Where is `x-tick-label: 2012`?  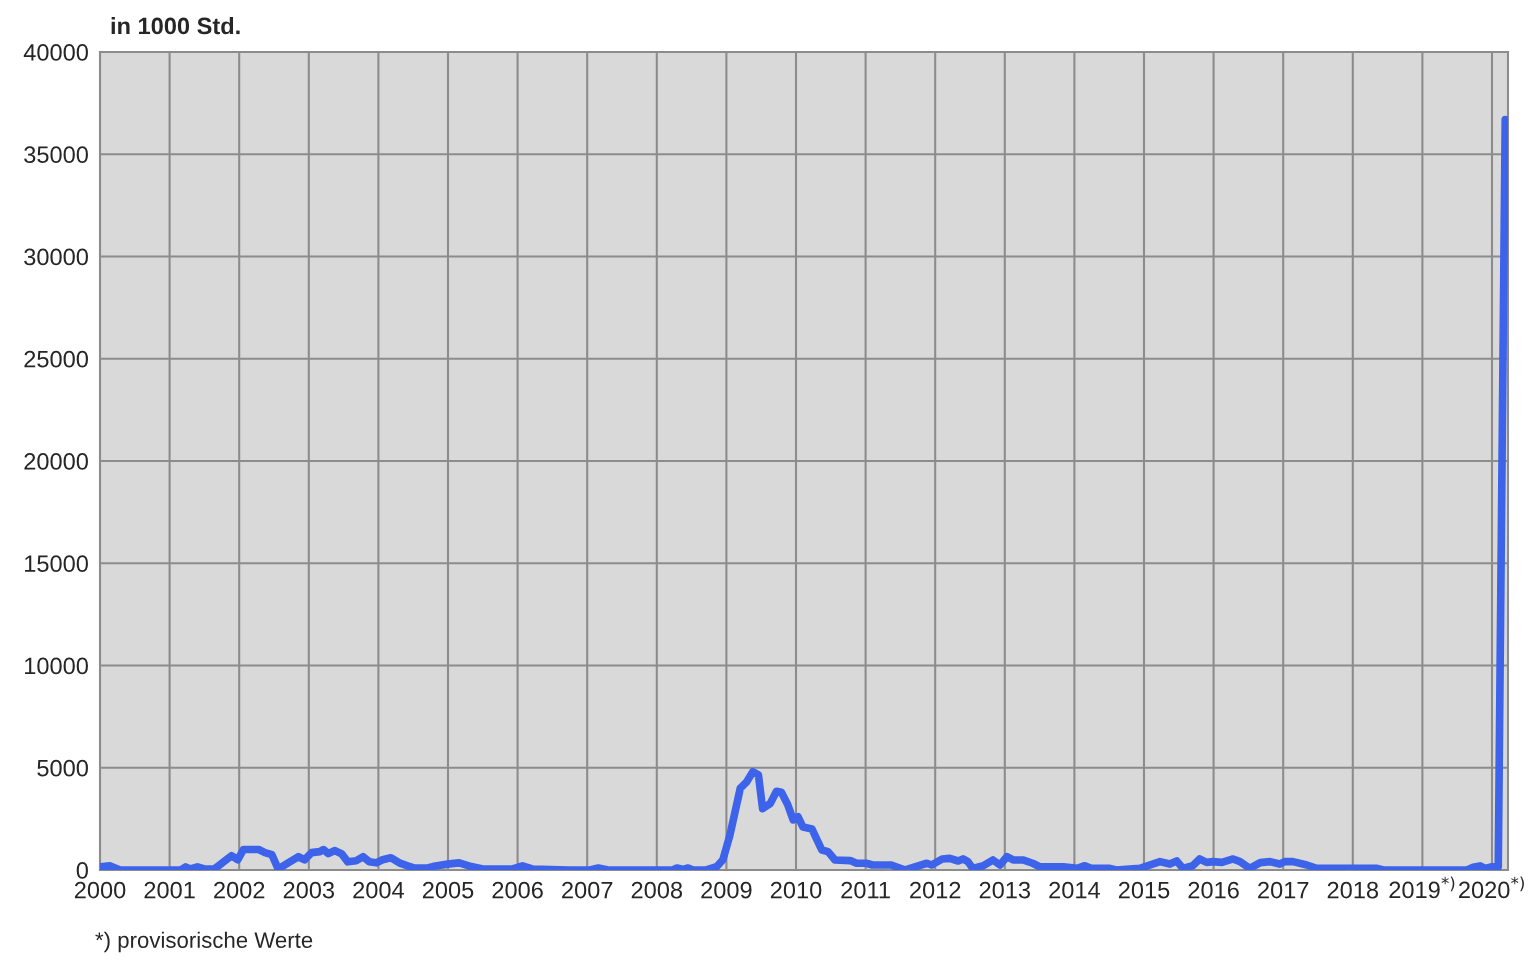
x-tick-label: 2012 is located at coordinates (935, 890).